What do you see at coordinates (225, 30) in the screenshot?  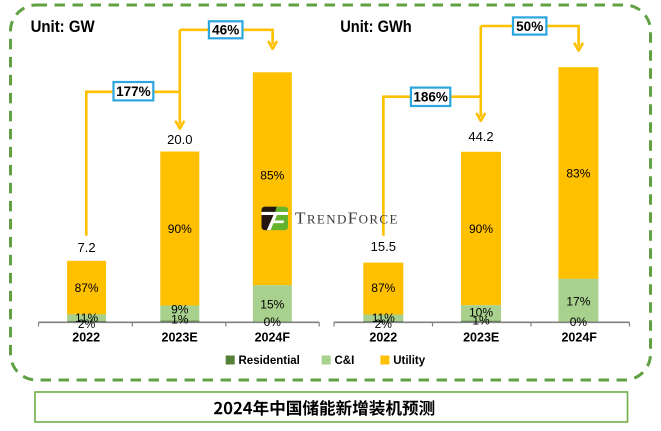 I see `svg-text: 46%` at bounding box center [225, 30].